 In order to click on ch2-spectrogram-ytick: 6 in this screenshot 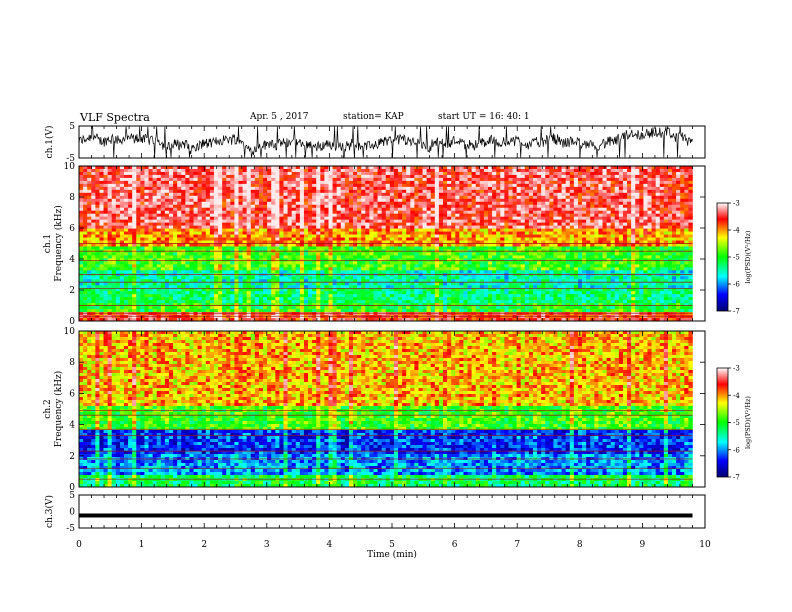, I will do `click(72, 394)`.